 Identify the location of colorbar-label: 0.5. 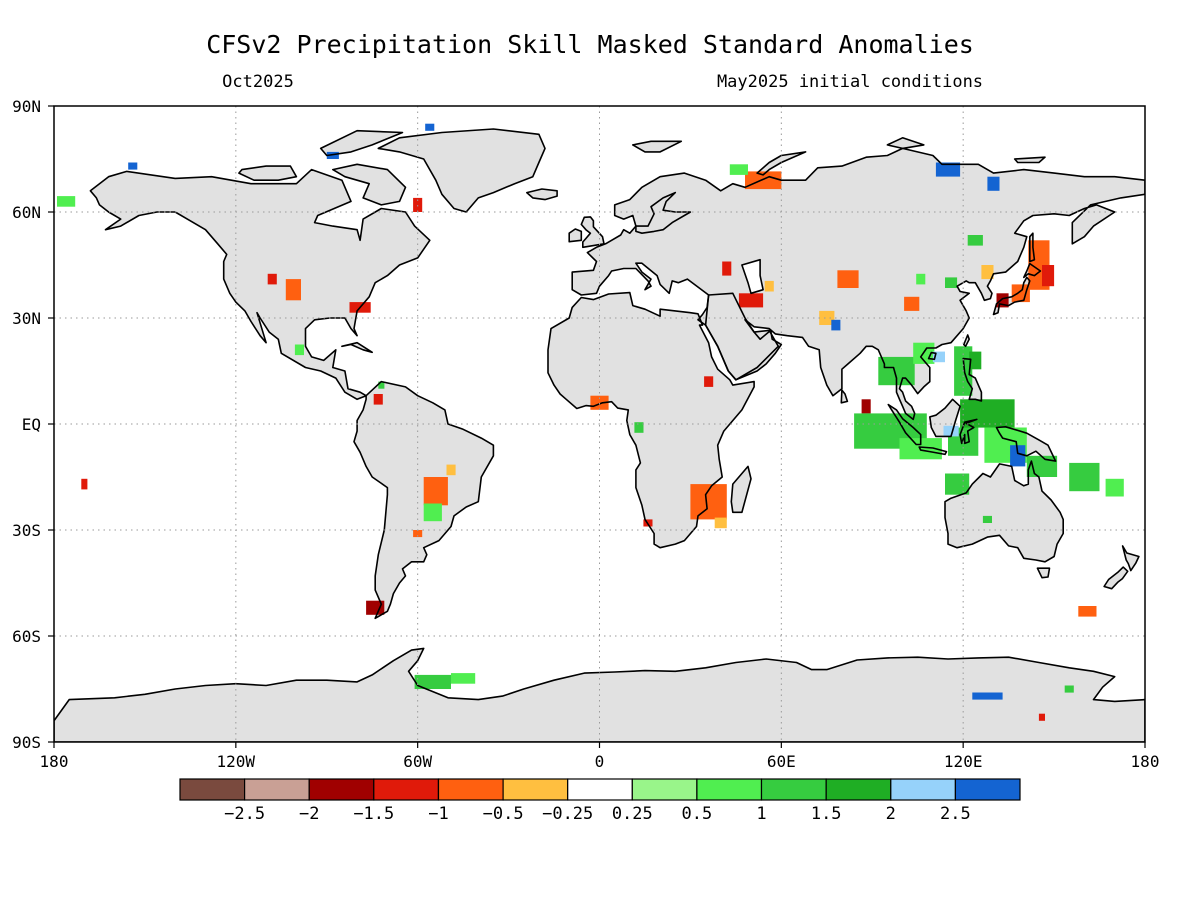
(697, 814).